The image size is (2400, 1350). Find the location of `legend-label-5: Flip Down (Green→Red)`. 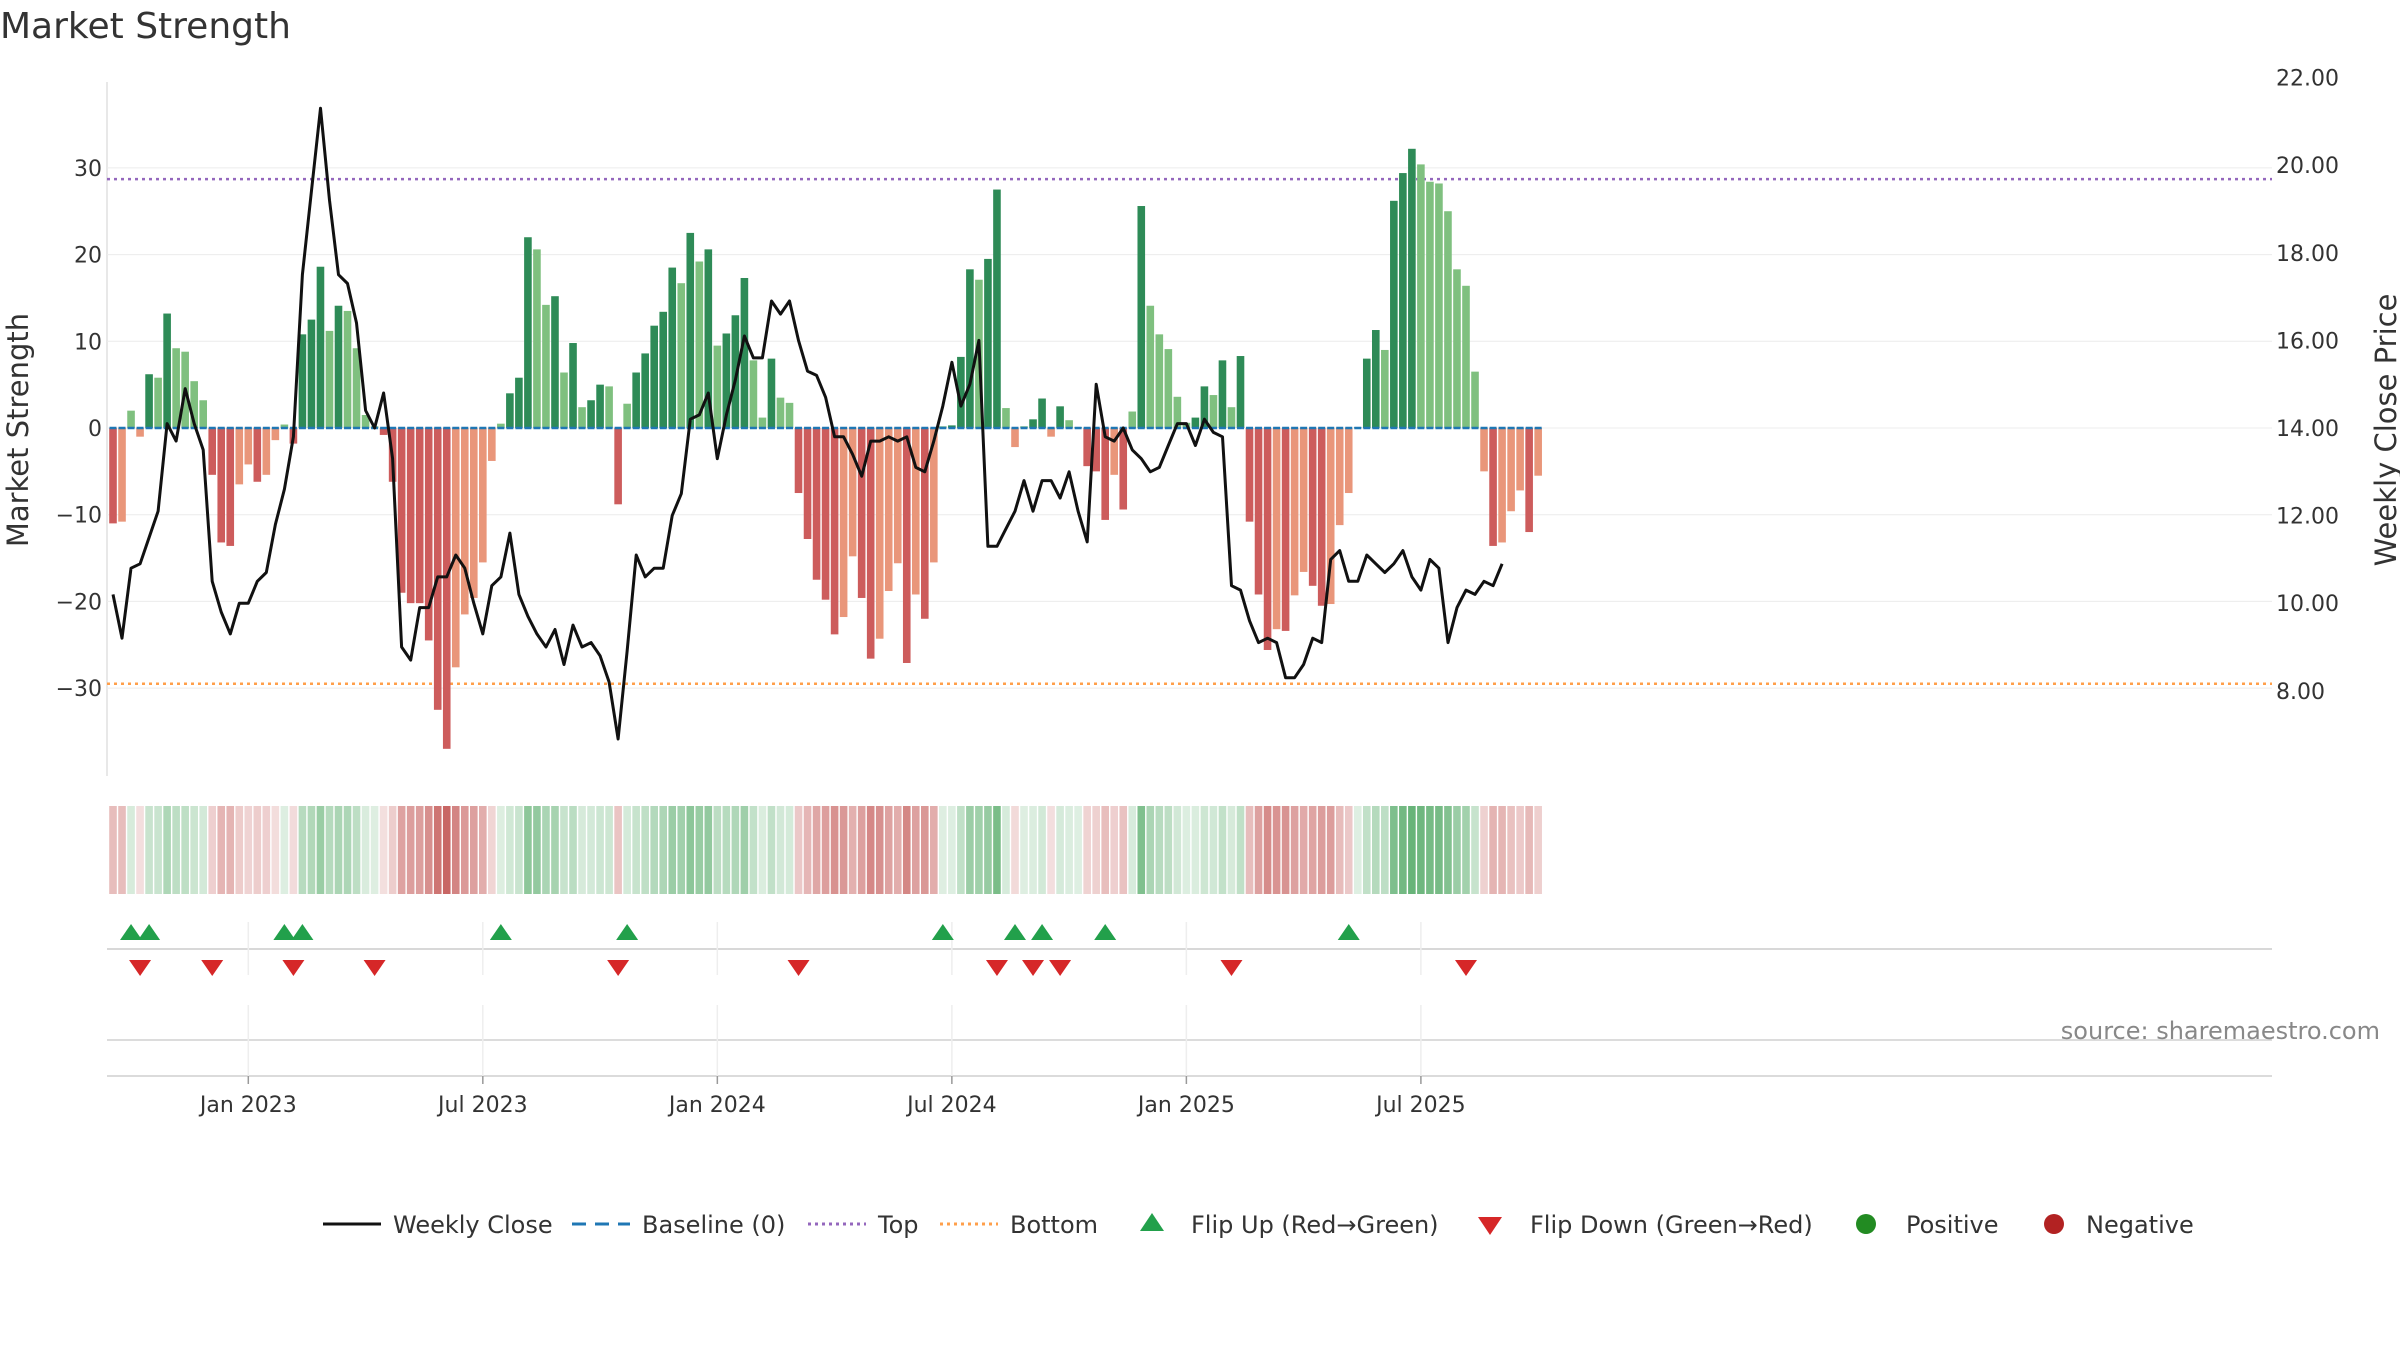

legend-label-5: Flip Down (Green→Red) is located at coordinates (1671, 1225).